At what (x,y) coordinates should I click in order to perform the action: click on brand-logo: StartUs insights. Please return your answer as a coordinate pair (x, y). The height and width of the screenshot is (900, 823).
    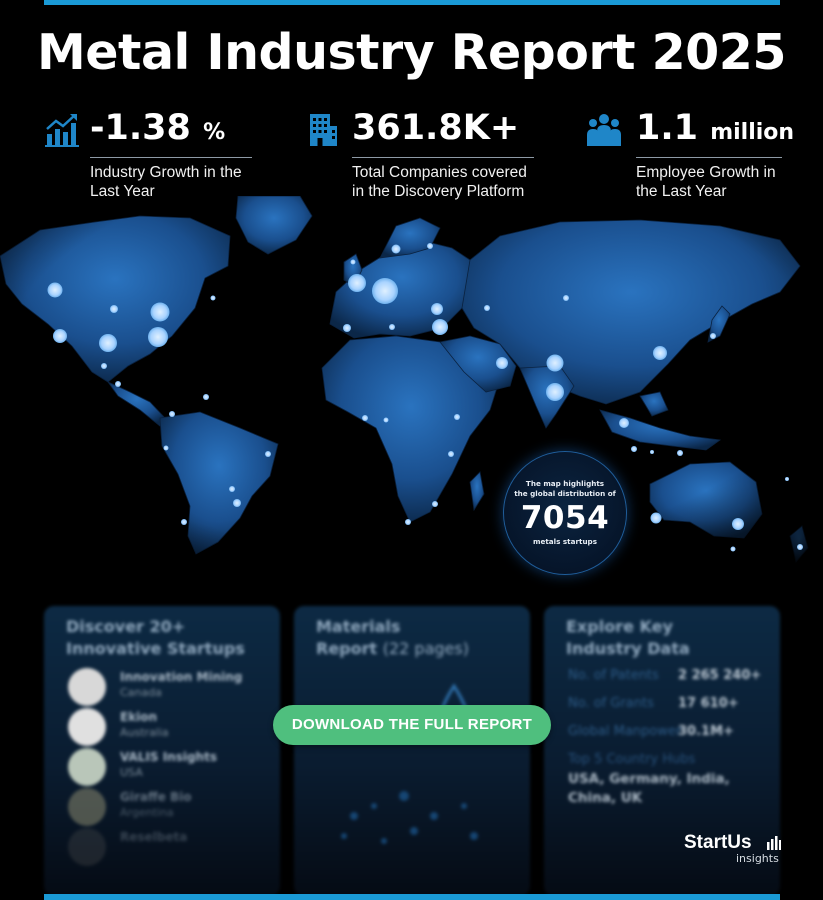
    Looking at the image, I should click on (734, 848).